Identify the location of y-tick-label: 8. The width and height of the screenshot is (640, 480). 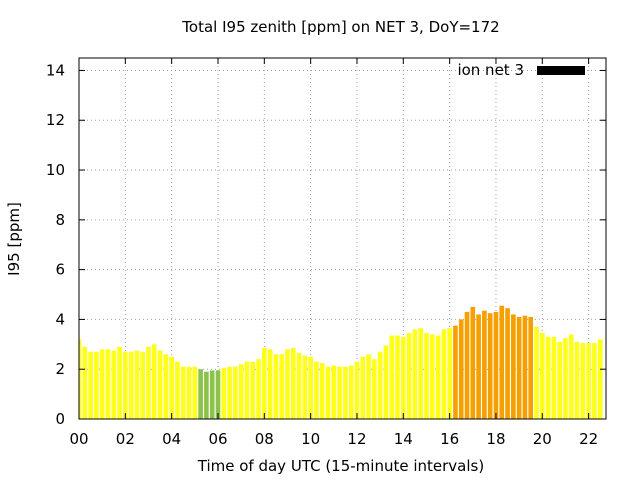
(60, 220).